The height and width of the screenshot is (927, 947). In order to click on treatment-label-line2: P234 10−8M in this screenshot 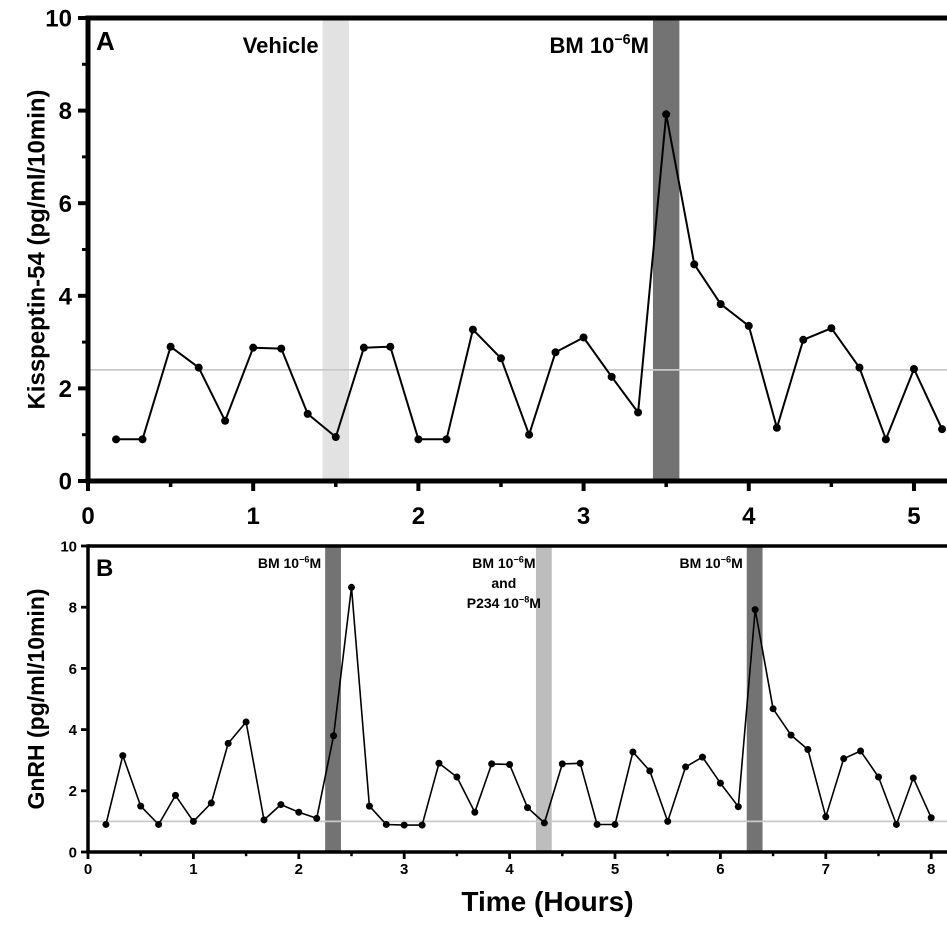, I will do `click(504, 602)`.